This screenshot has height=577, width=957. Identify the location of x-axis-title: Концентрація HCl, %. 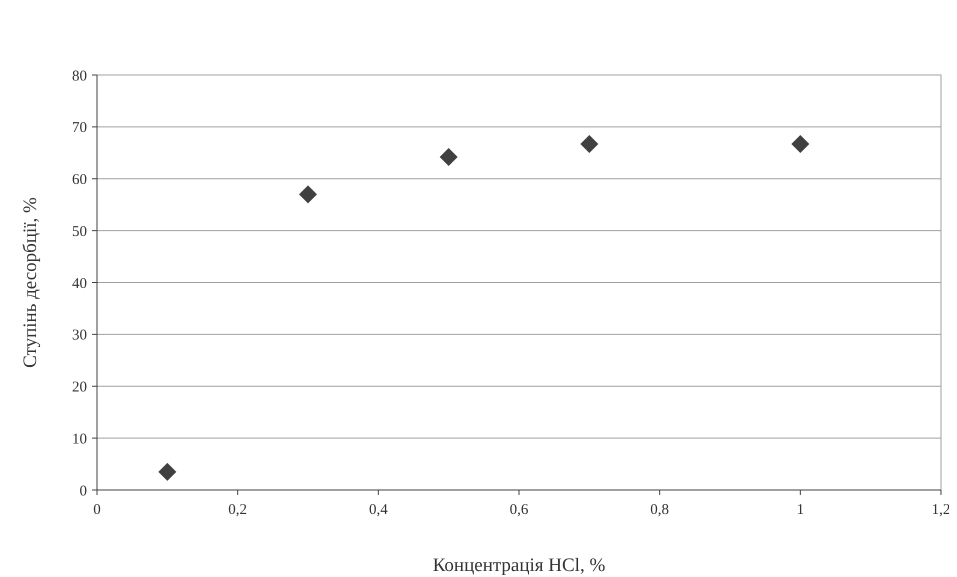
(519, 565).